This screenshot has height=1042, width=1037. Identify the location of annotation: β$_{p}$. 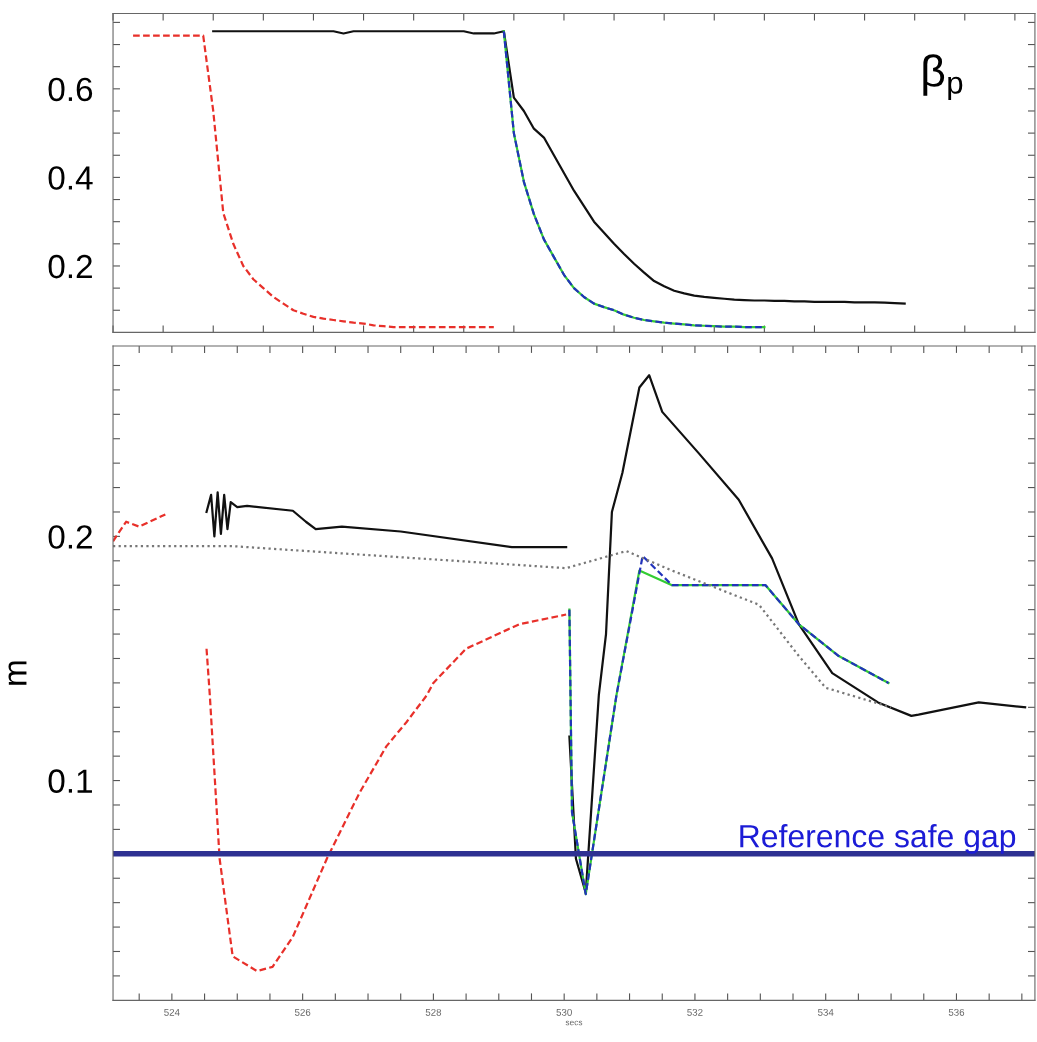
(943, 77).